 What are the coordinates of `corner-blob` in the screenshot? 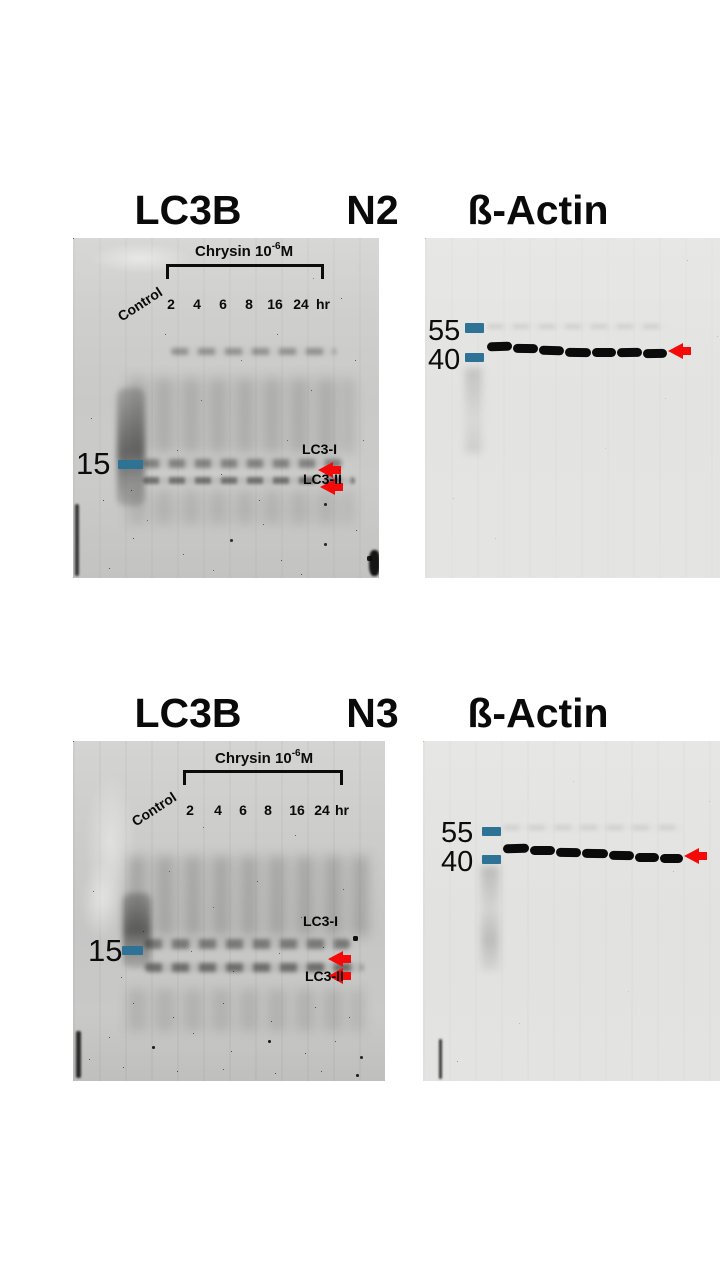 It's located at (374, 563).